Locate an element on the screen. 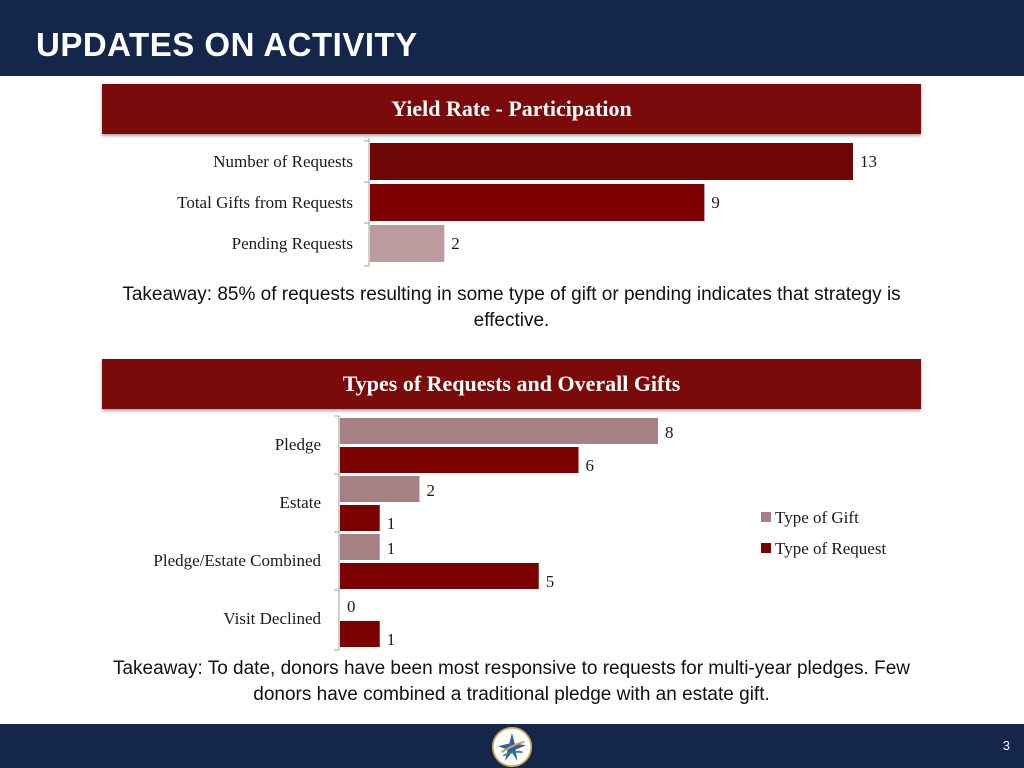  chart2-category-label: Visit Declined is located at coordinates (272, 618).